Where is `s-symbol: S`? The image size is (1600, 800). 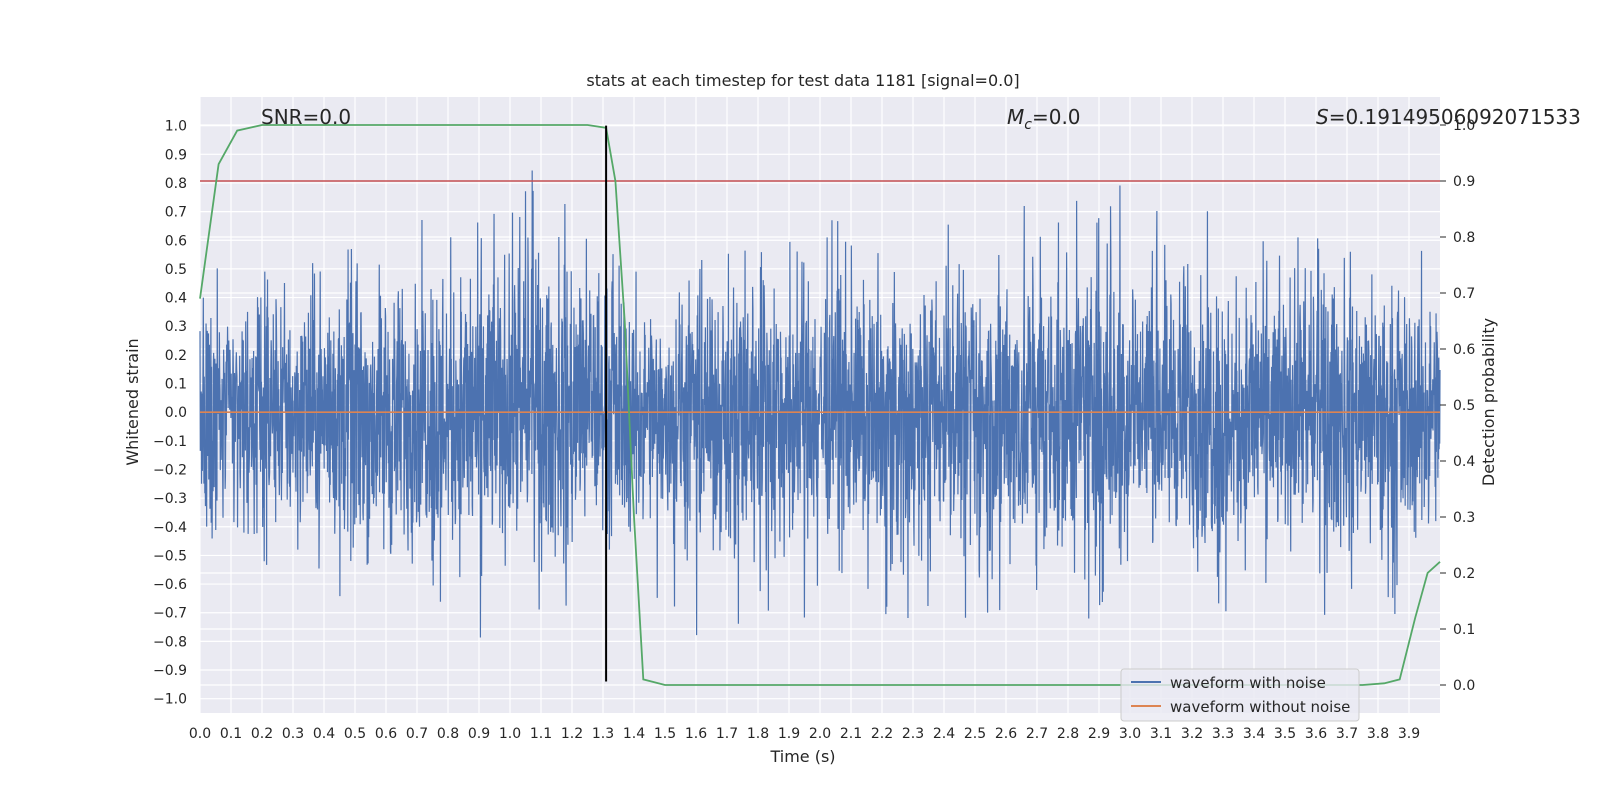
s-symbol: S is located at coordinates (1322, 117).